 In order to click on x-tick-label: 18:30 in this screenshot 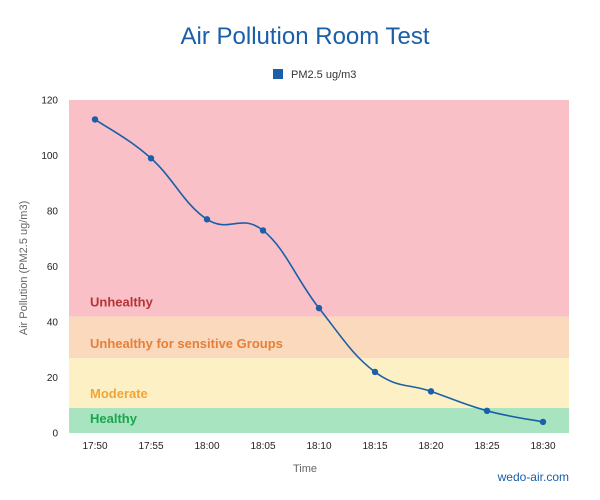, I will do `click(542, 446)`.